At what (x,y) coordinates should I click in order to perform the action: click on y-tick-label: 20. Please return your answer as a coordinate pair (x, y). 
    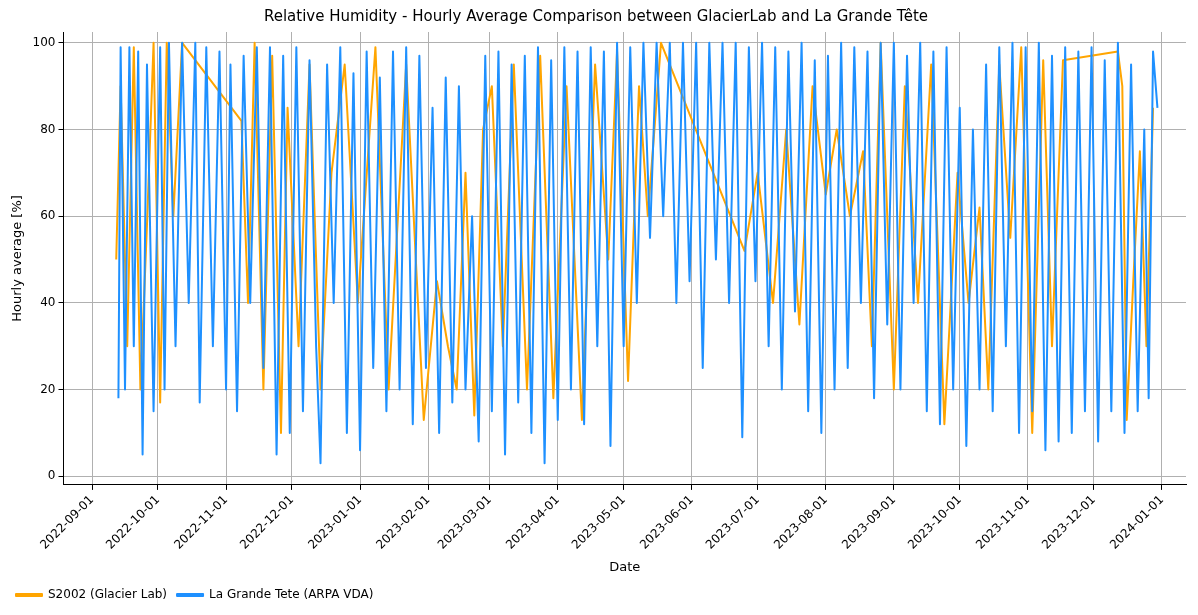
    Looking at the image, I should click on (48, 388).